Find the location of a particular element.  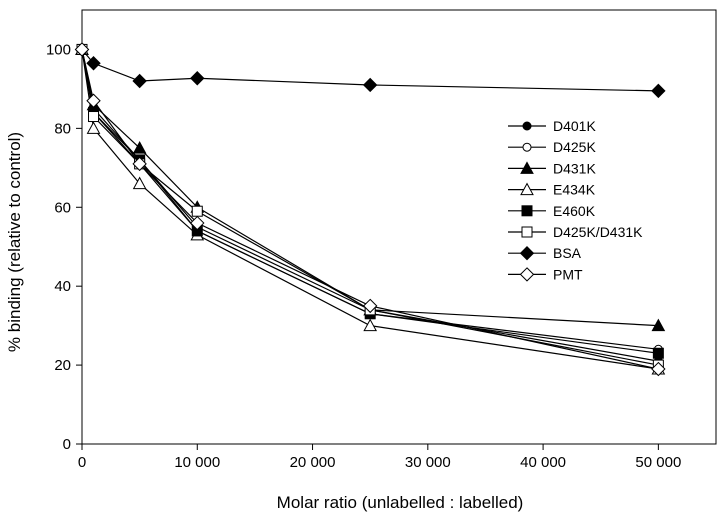

legend-label: E434K is located at coordinates (574, 190).